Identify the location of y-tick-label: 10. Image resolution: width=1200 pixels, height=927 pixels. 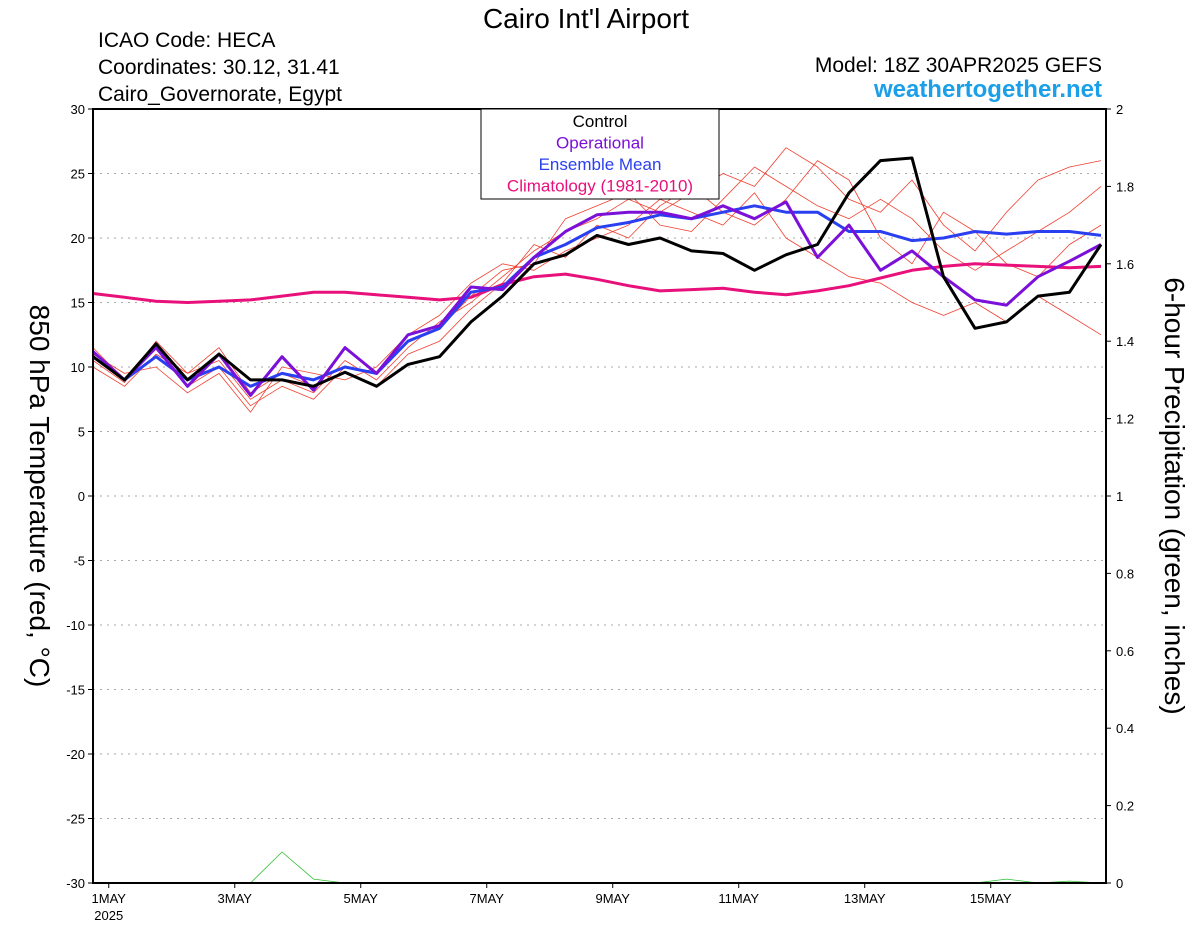
(78, 367).